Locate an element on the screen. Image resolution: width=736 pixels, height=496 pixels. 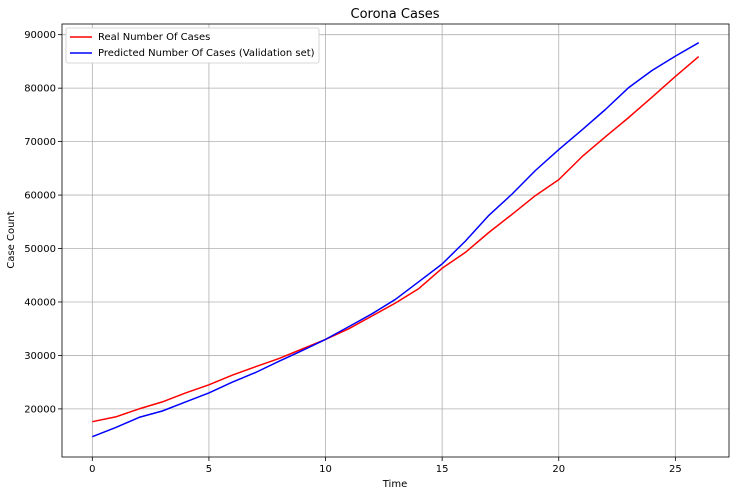
x-tick-label: 5 is located at coordinates (209, 469).